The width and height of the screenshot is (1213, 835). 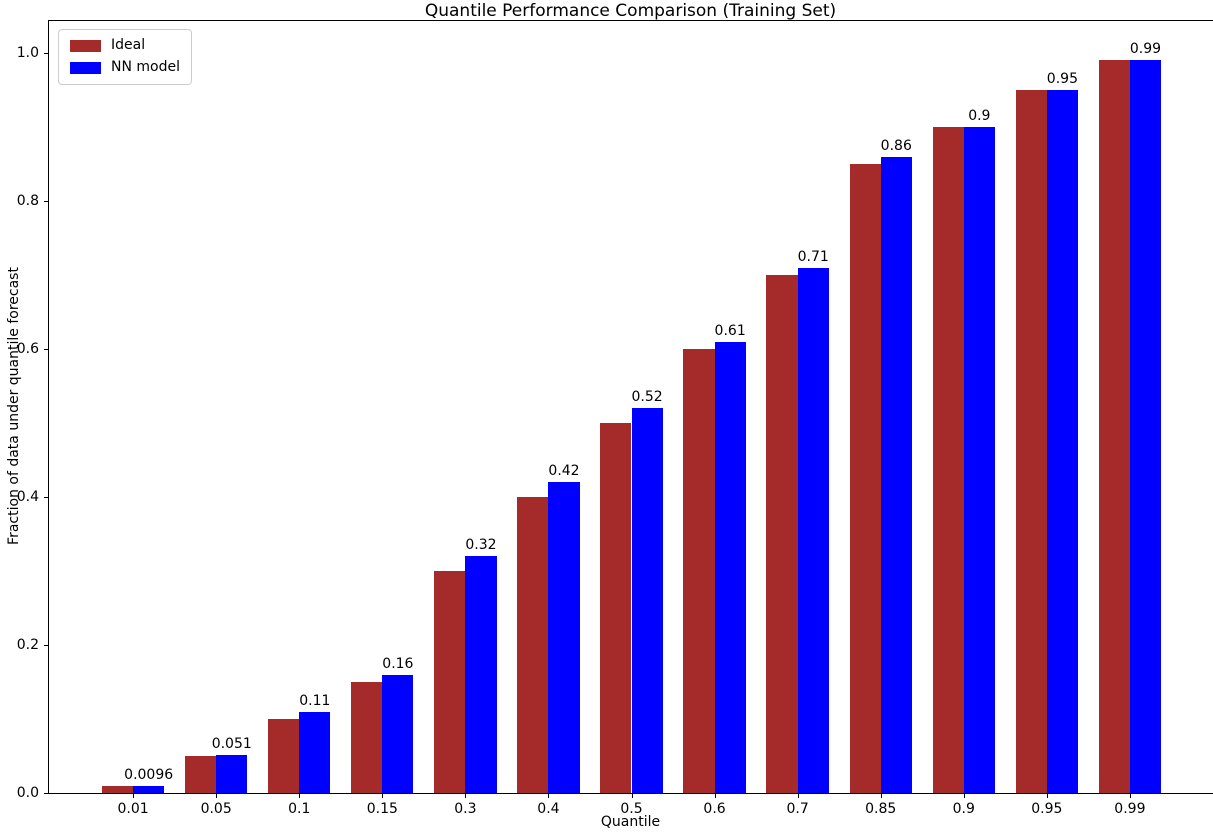 I want to click on y-axis-label: Fraction of data under quantile forecast, so click(x=14, y=406).